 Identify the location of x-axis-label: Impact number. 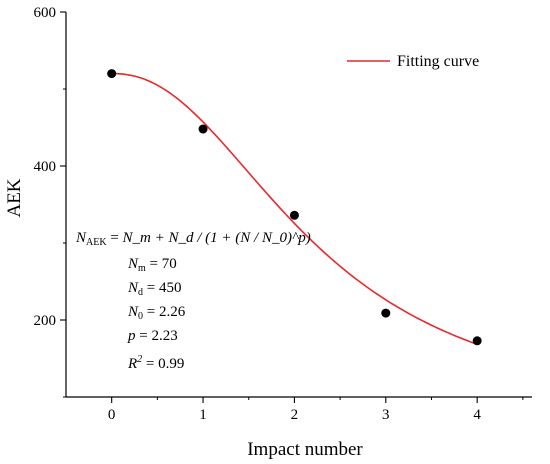
(305, 449).